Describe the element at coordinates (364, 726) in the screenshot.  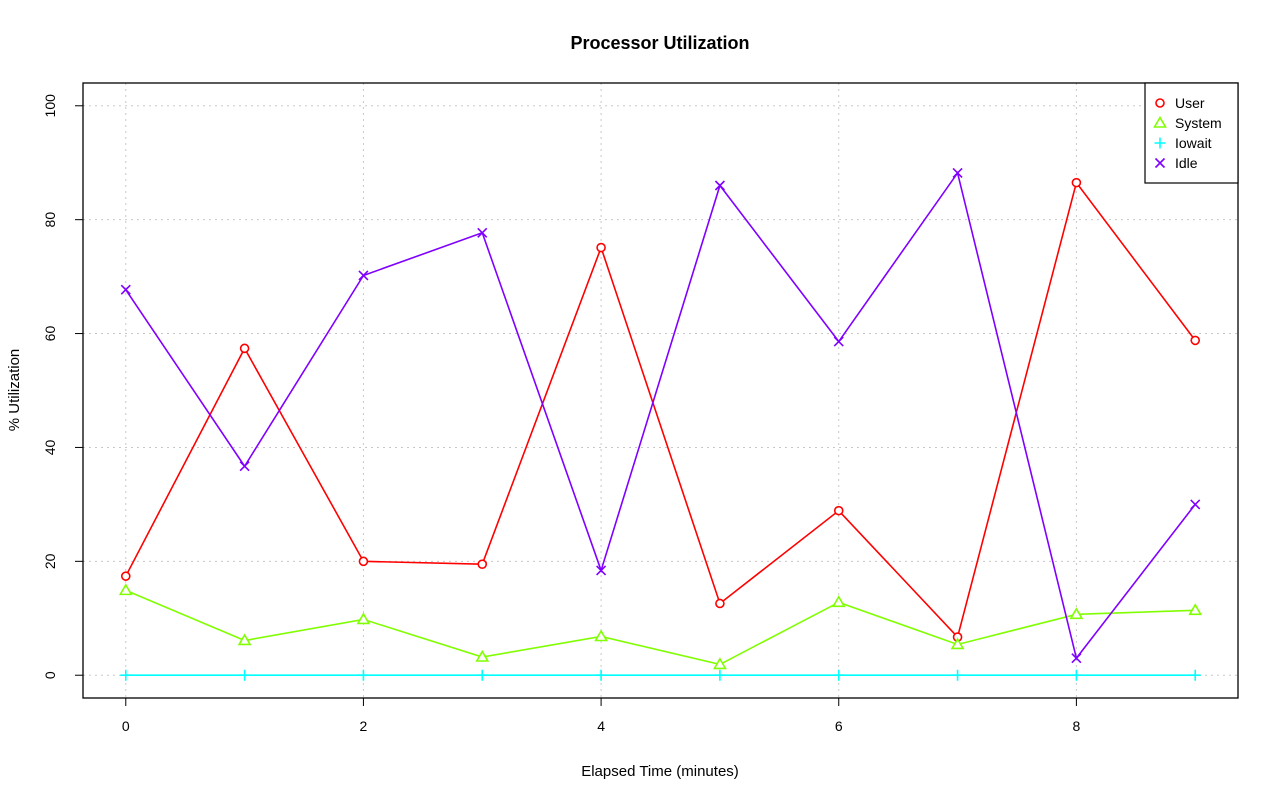
I see `x-tick-label: 2` at that location.